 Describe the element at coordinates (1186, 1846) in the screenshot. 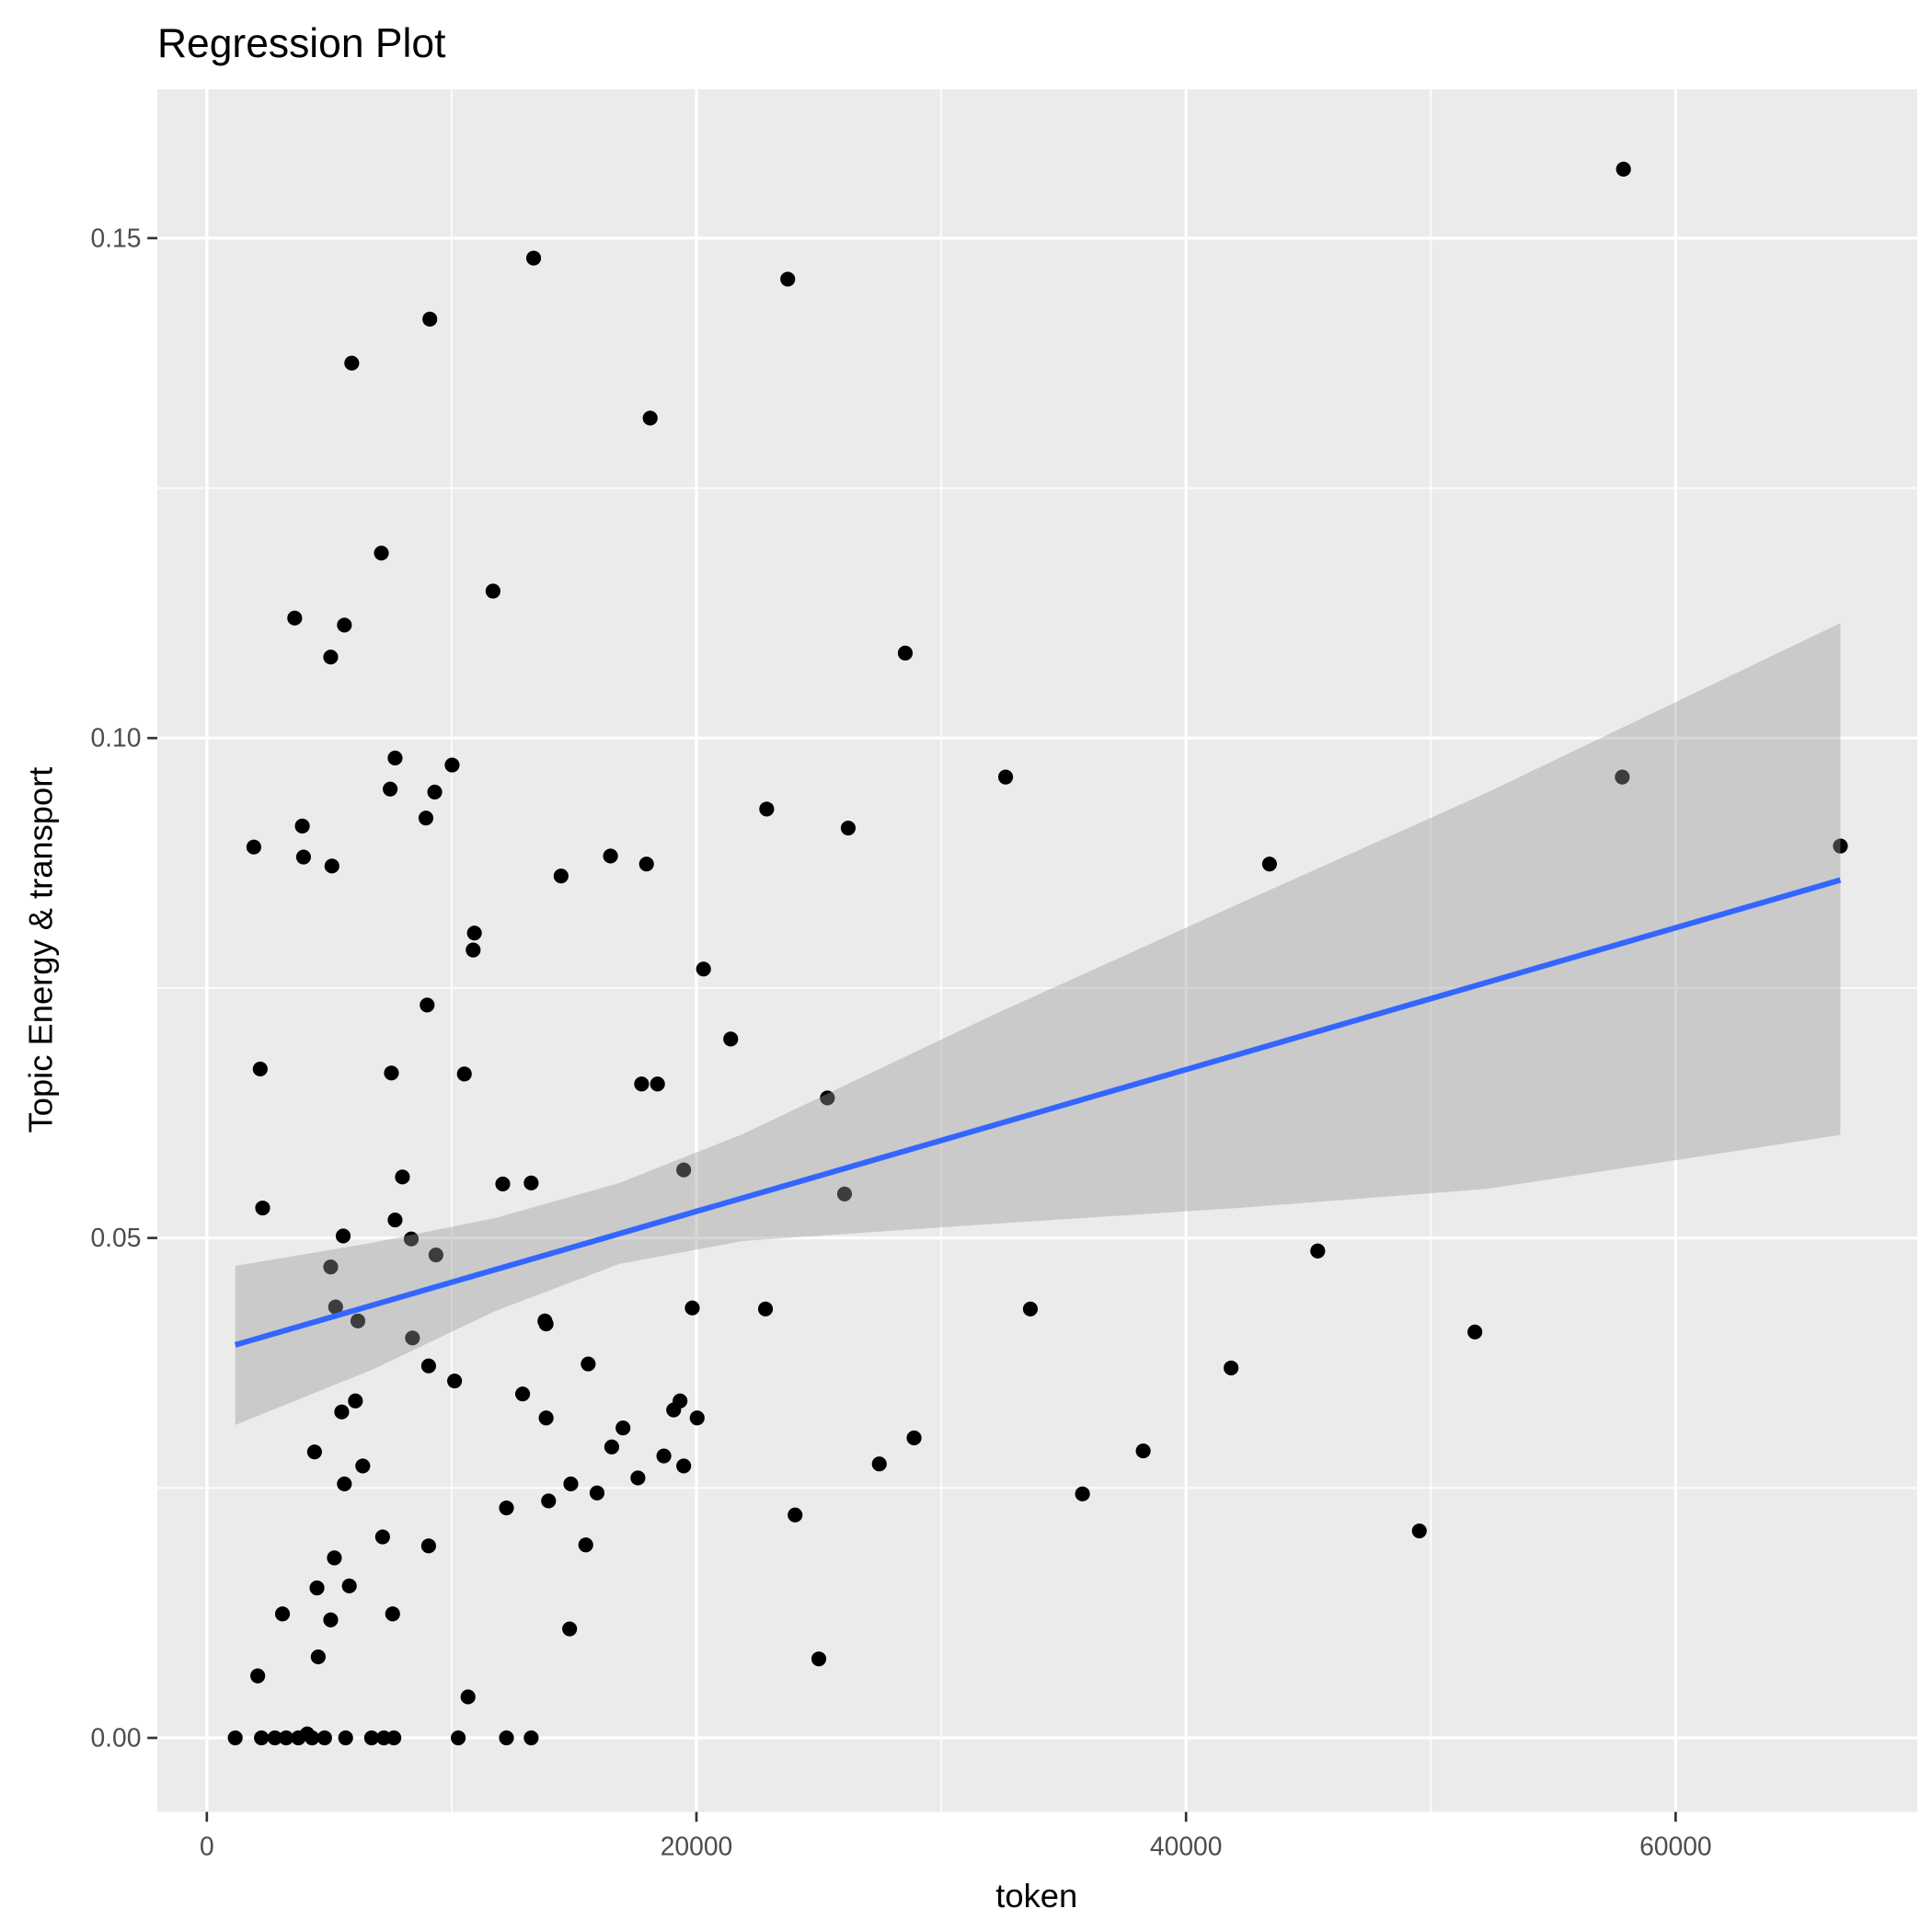

I see `x-tick-label: 40000` at that location.